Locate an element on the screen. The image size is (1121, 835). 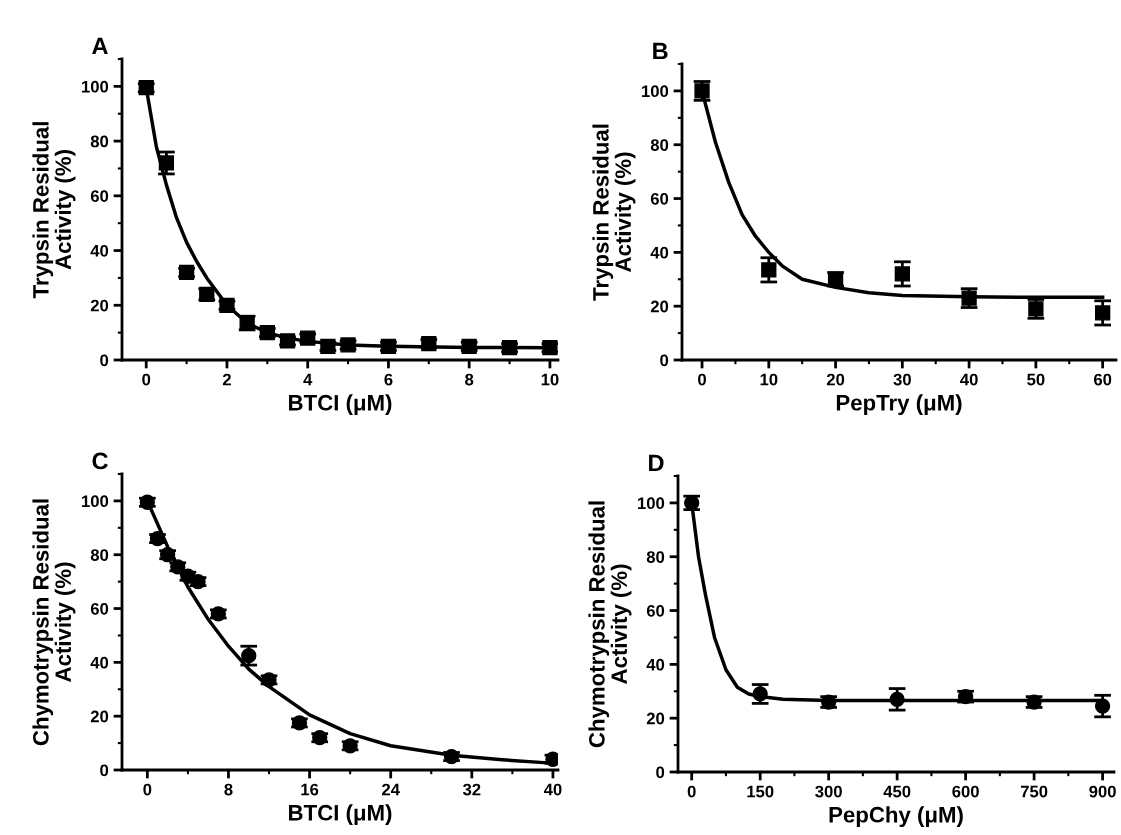
x-tick-label: 50 is located at coordinates (1036, 379).